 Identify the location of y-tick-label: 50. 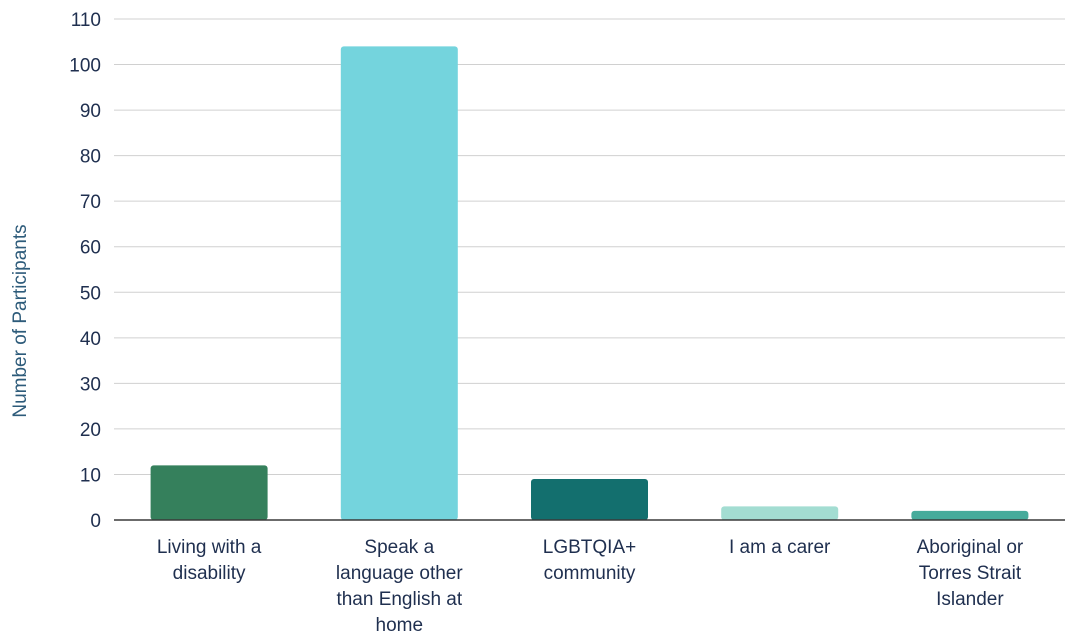
(90, 293).